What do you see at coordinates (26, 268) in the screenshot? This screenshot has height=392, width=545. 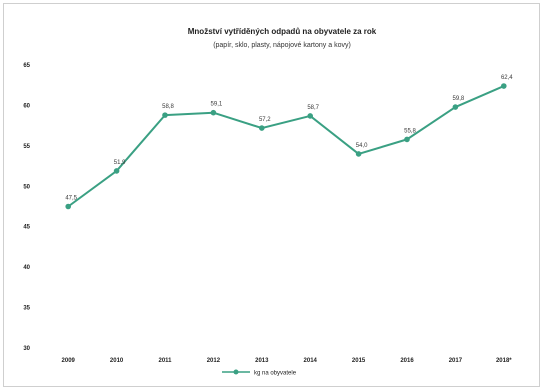 I see `y-tick-label: 40` at bounding box center [26, 268].